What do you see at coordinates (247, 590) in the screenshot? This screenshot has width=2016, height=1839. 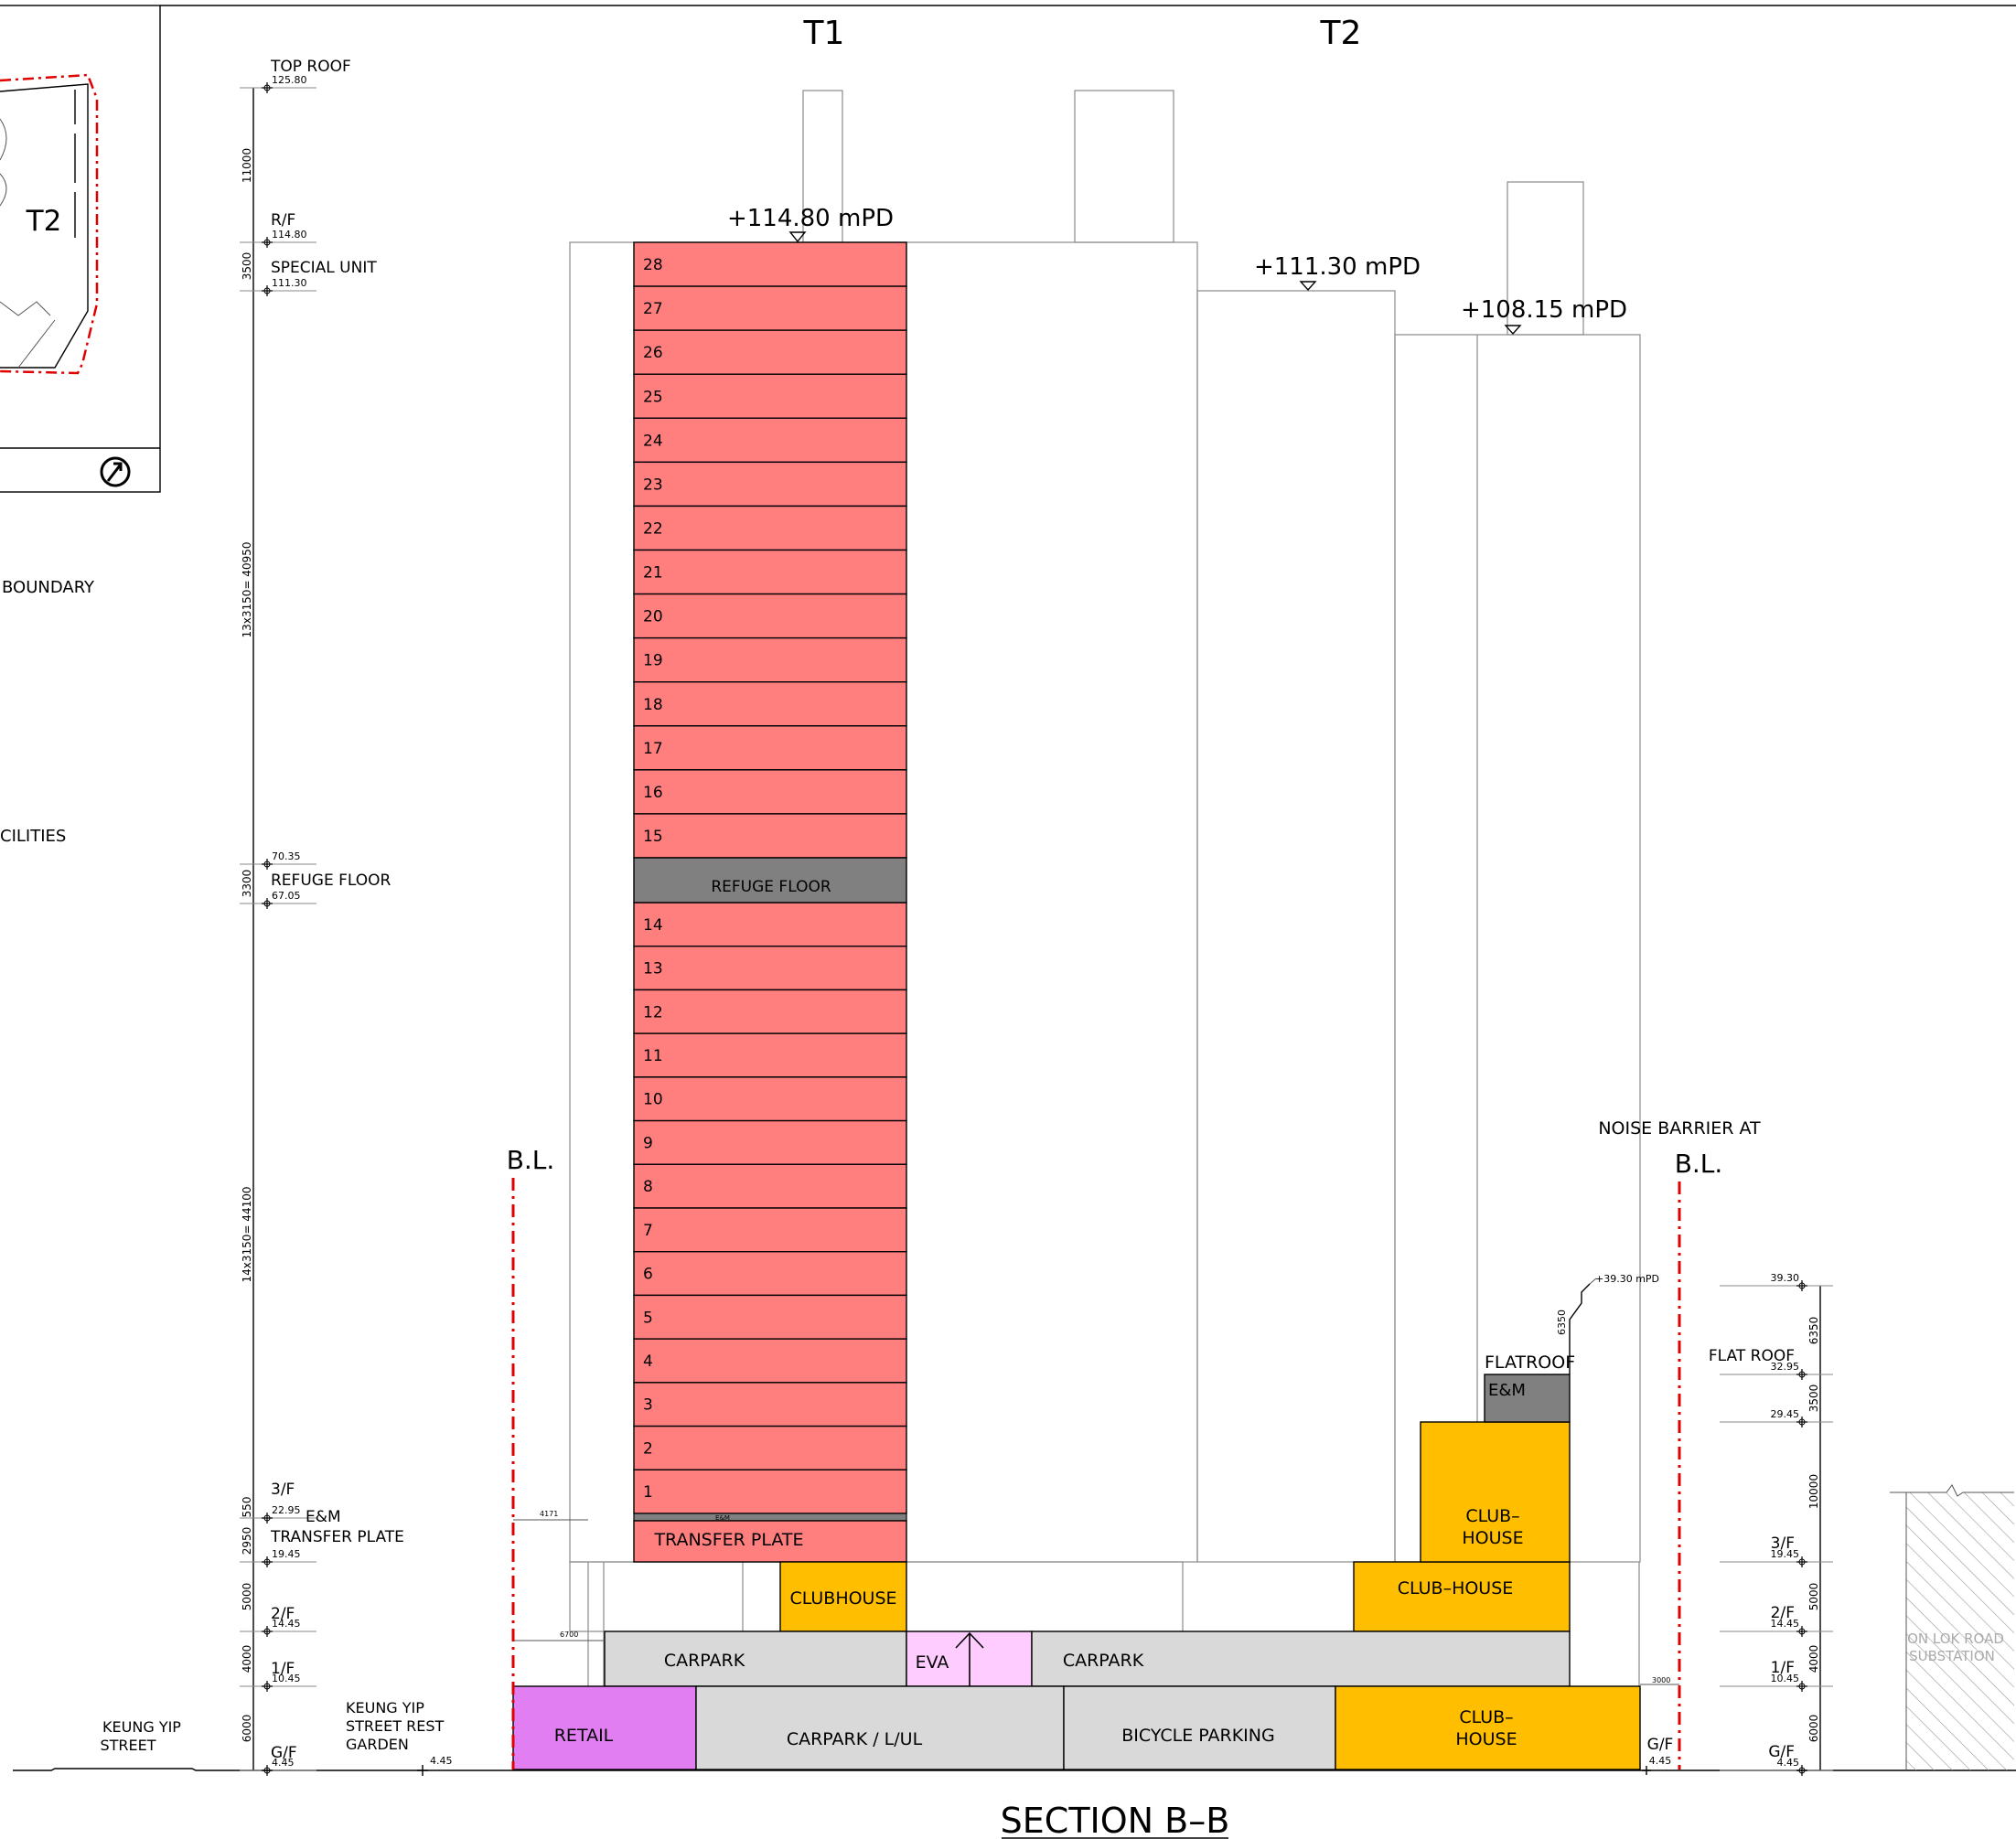 I see `dim-left-2: 13x3150= 40950` at bounding box center [247, 590].